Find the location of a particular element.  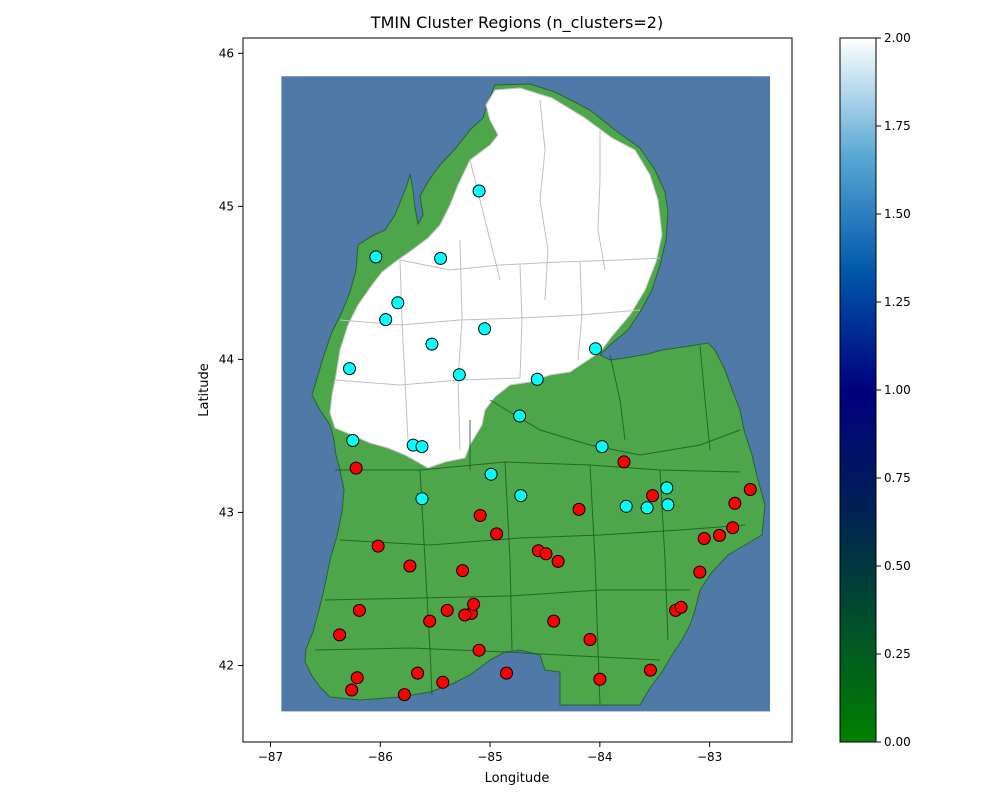

y-tick-label: 46 is located at coordinates (226, 53).